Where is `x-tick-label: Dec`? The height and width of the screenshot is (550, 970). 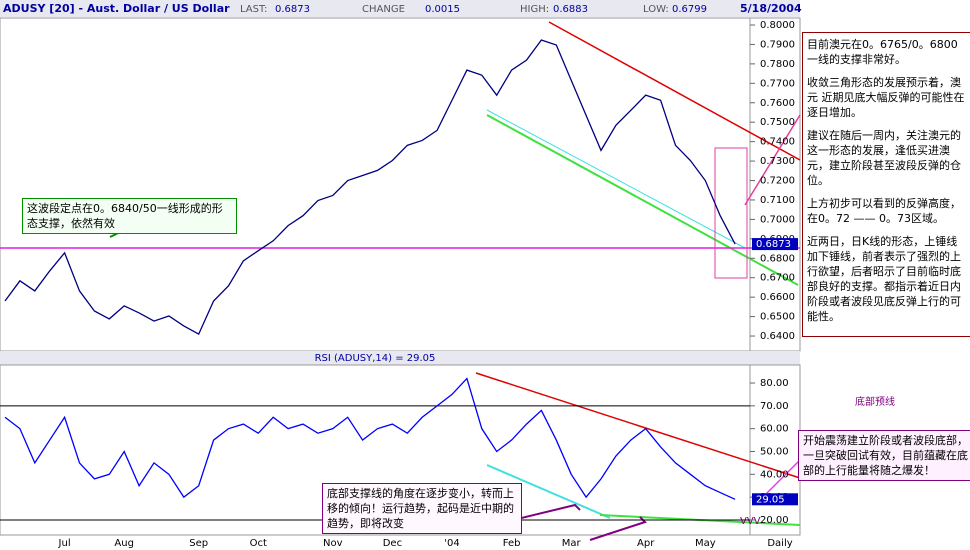
x-tick-label: Dec is located at coordinates (392, 543).